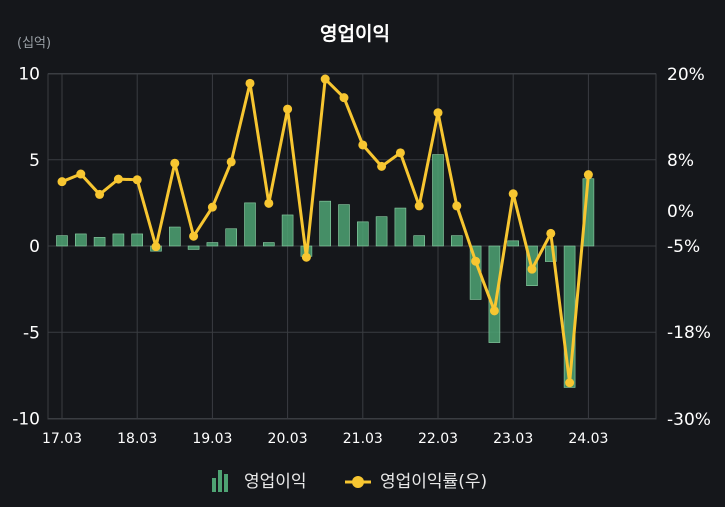 Image resolution: width=725 pixels, height=507 pixels. I want to click on x-tick-label: 19.03, so click(212, 439).